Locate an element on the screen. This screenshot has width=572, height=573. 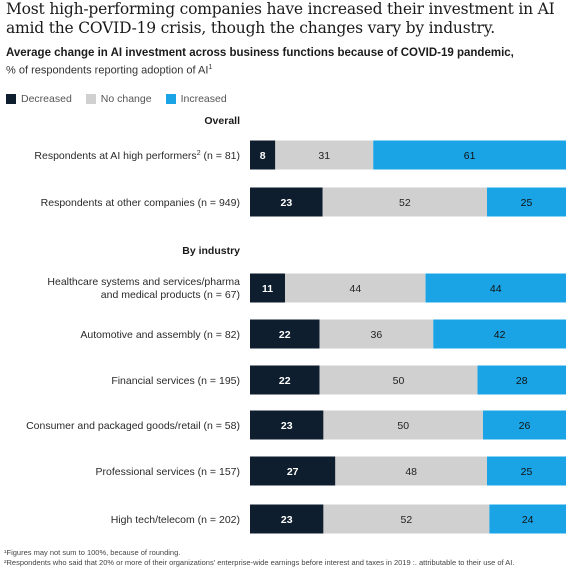
data-label-healthcare-systems-and-service-increased: 44 is located at coordinates (496, 289).